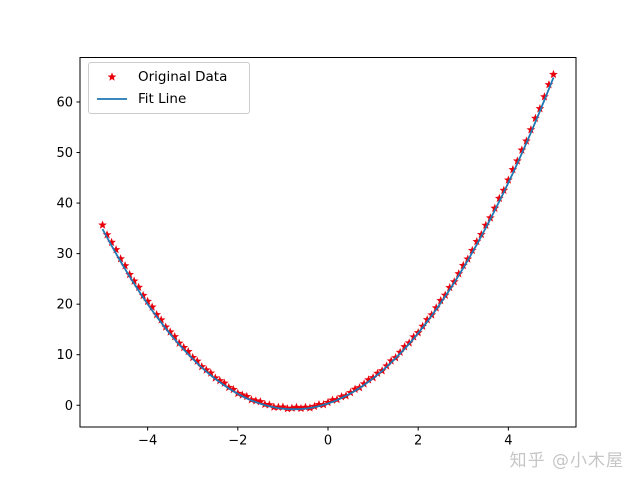 Image resolution: width=640 pixels, height=480 pixels. Describe the element at coordinates (237, 441) in the screenshot. I see `x-tick-label: −2` at that location.